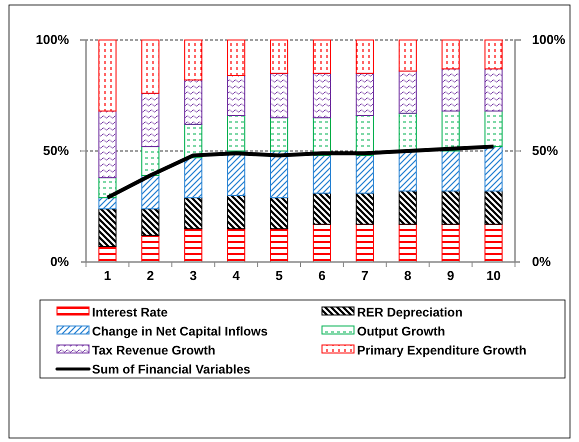 This screenshot has width=579, height=442. Describe the element at coordinates (154, 351) in the screenshot. I see `legend-label: Tax Revenue Growth` at that location.